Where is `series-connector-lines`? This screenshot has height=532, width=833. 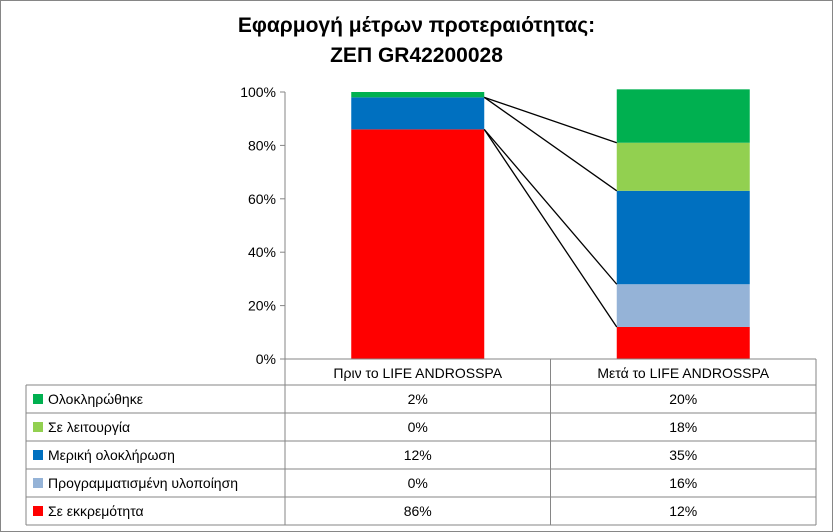 series-connector-lines is located at coordinates (550, 212).